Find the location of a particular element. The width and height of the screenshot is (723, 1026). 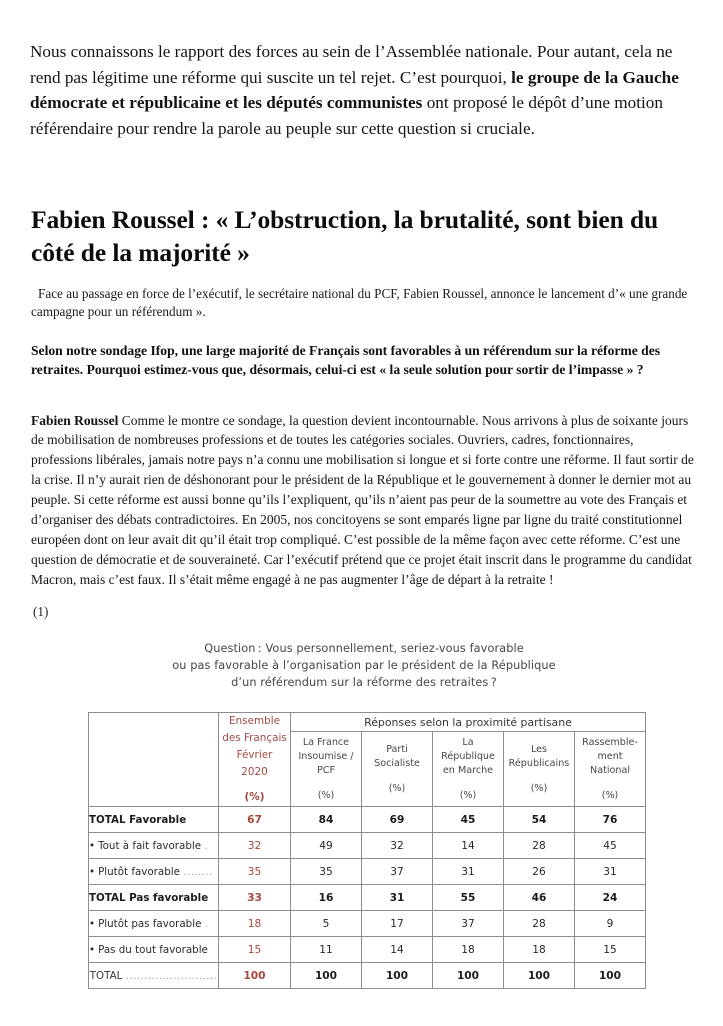

header-corner-blank is located at coordinates (153, 759).